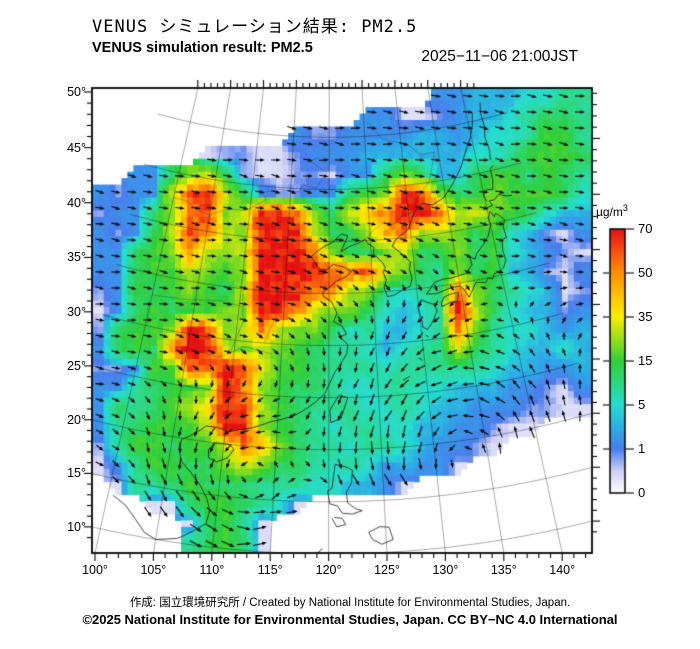 This screenshot has height=649, width=700. I want to click on lat-tick-label: 25°, so click(76, 365).